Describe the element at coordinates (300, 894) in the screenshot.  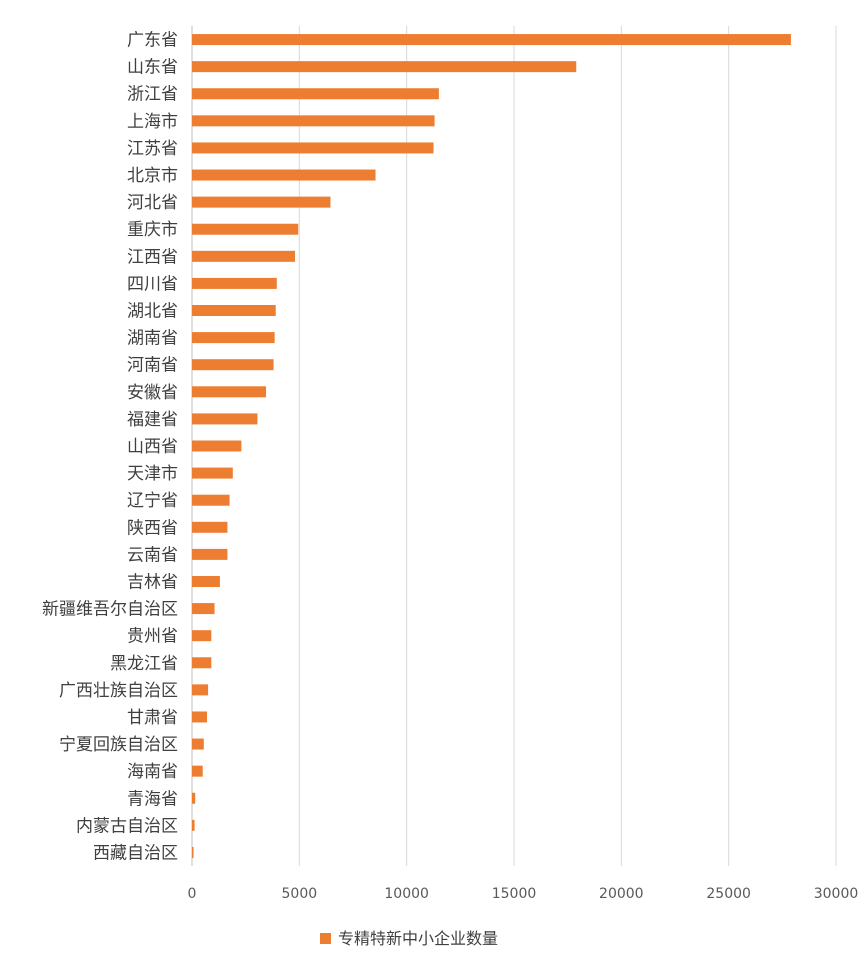
I see `x-tick-label: 5000` at that location.